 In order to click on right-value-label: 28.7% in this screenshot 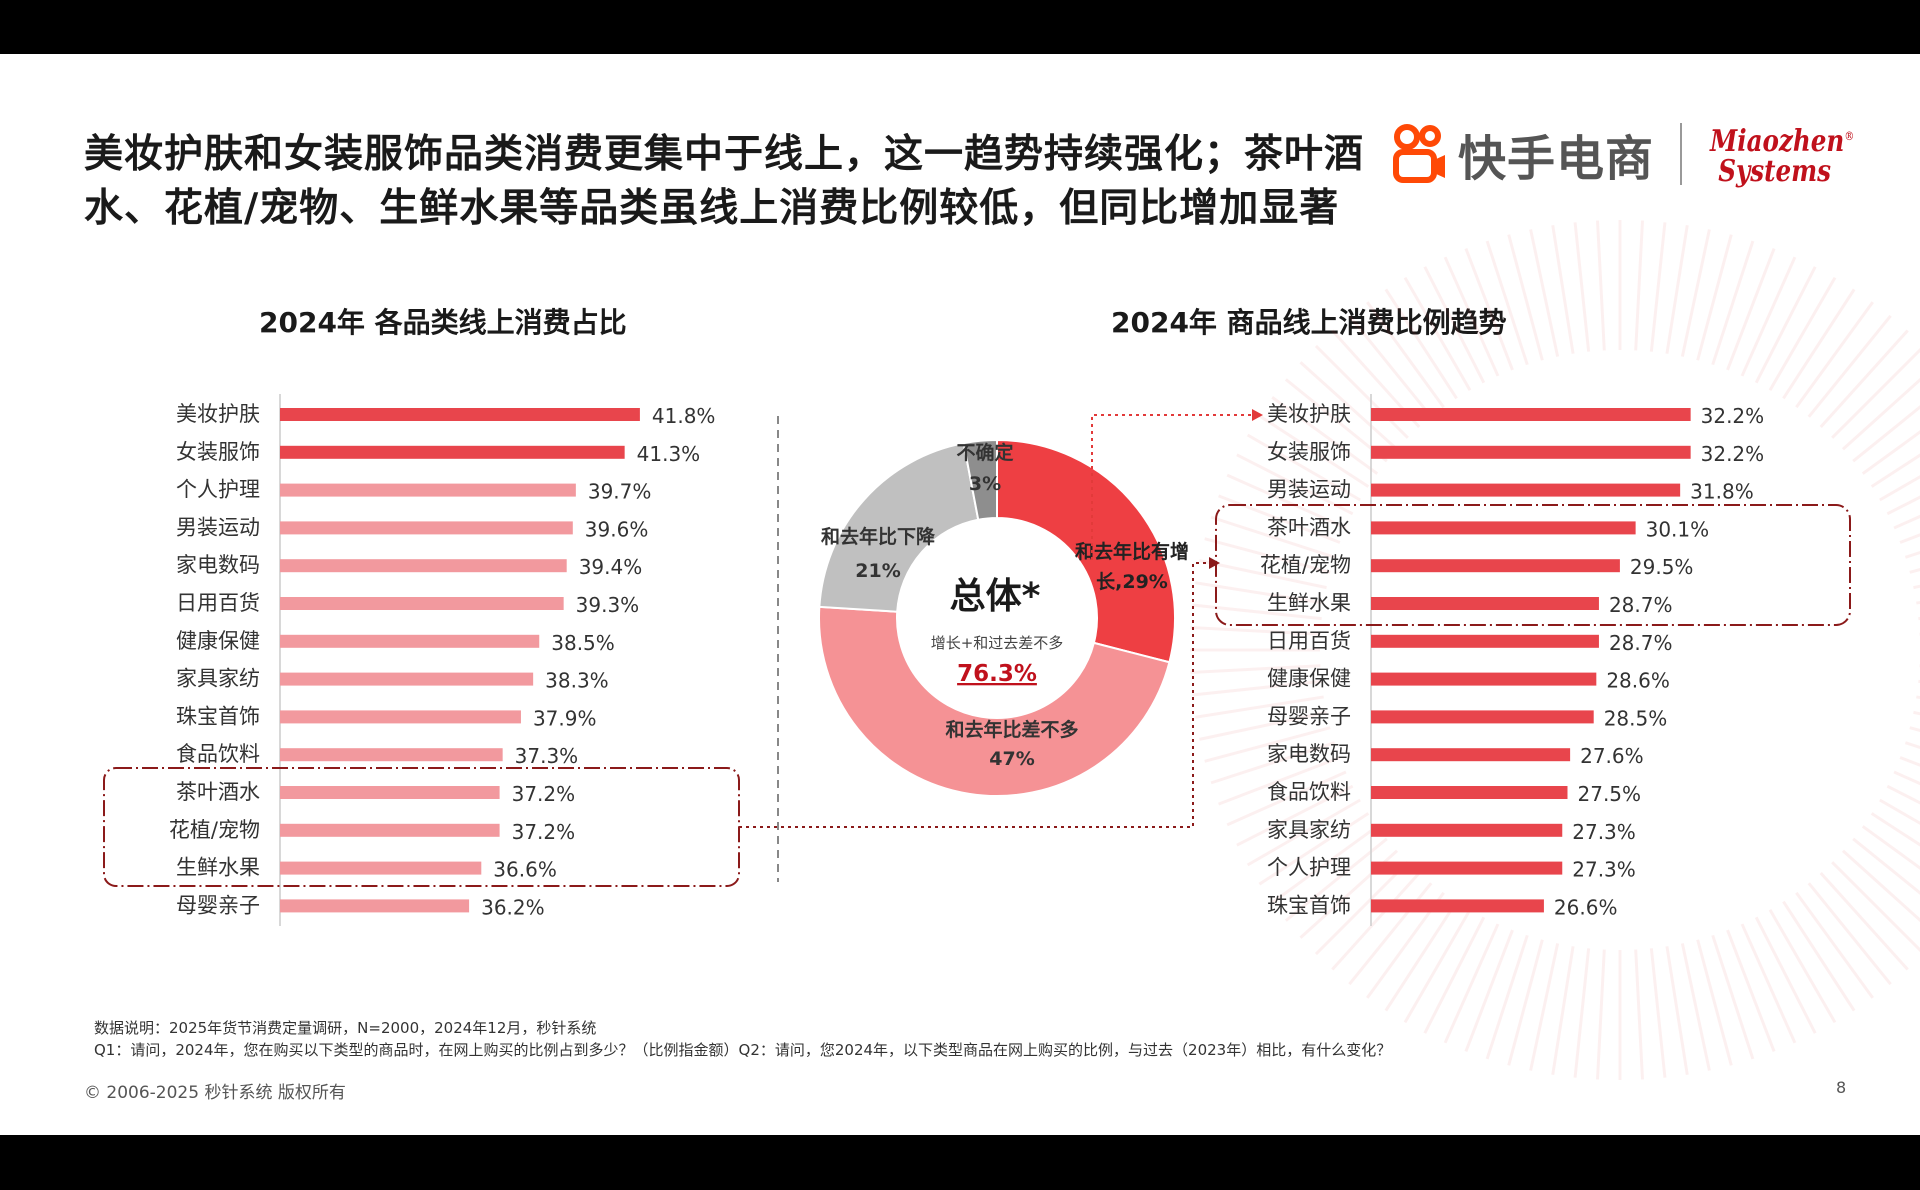, I will do `click(1641, 643)`.